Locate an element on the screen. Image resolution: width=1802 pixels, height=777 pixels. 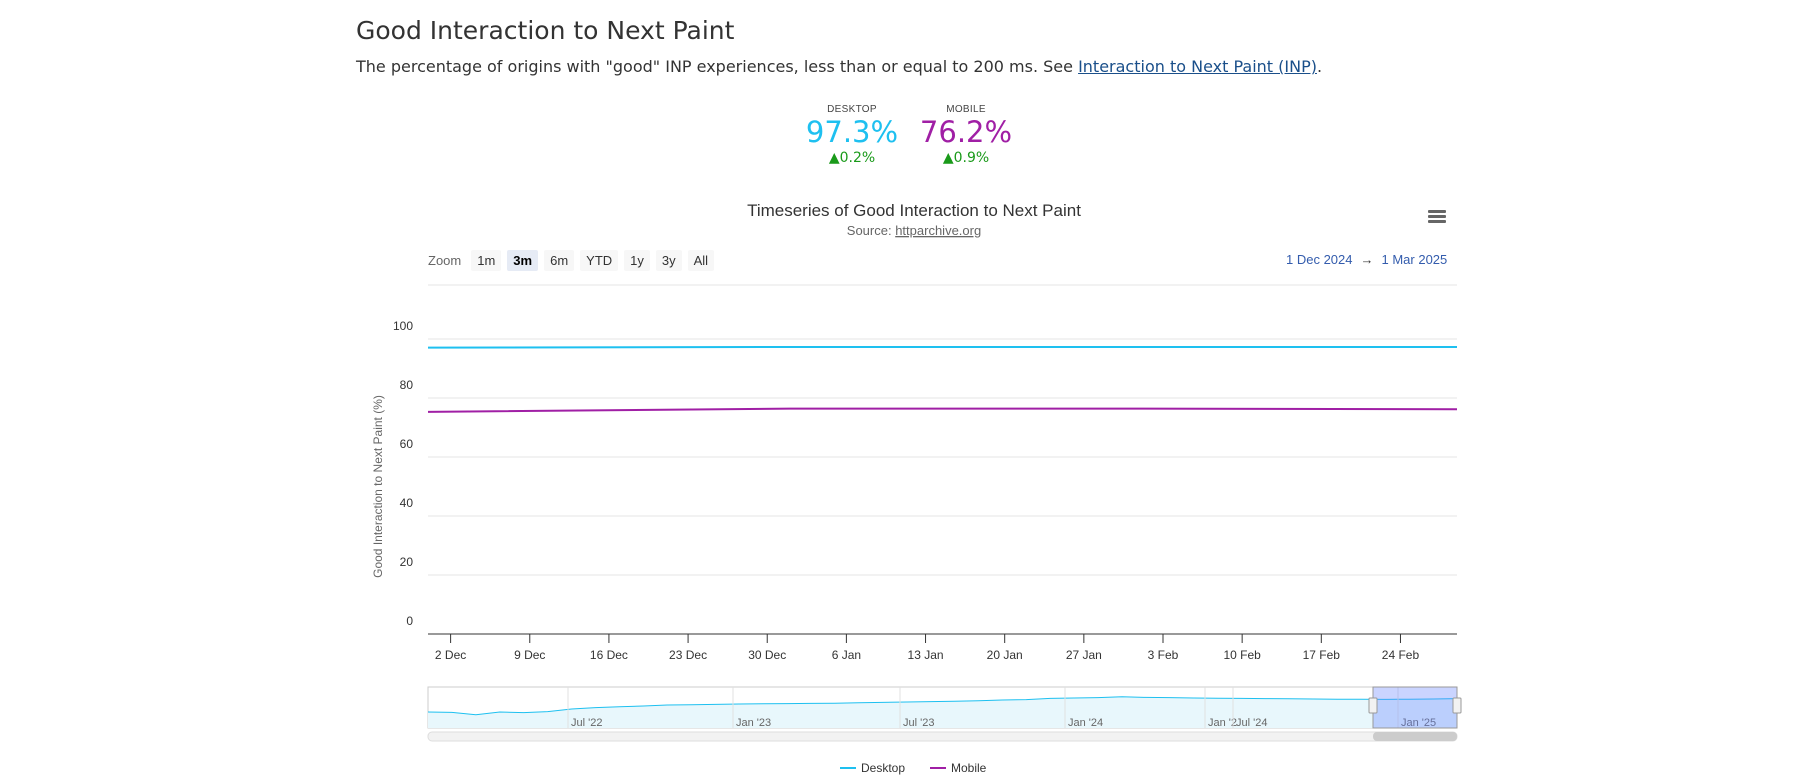
zoom-button-6m: 6m is located at coordinates (559, 260).